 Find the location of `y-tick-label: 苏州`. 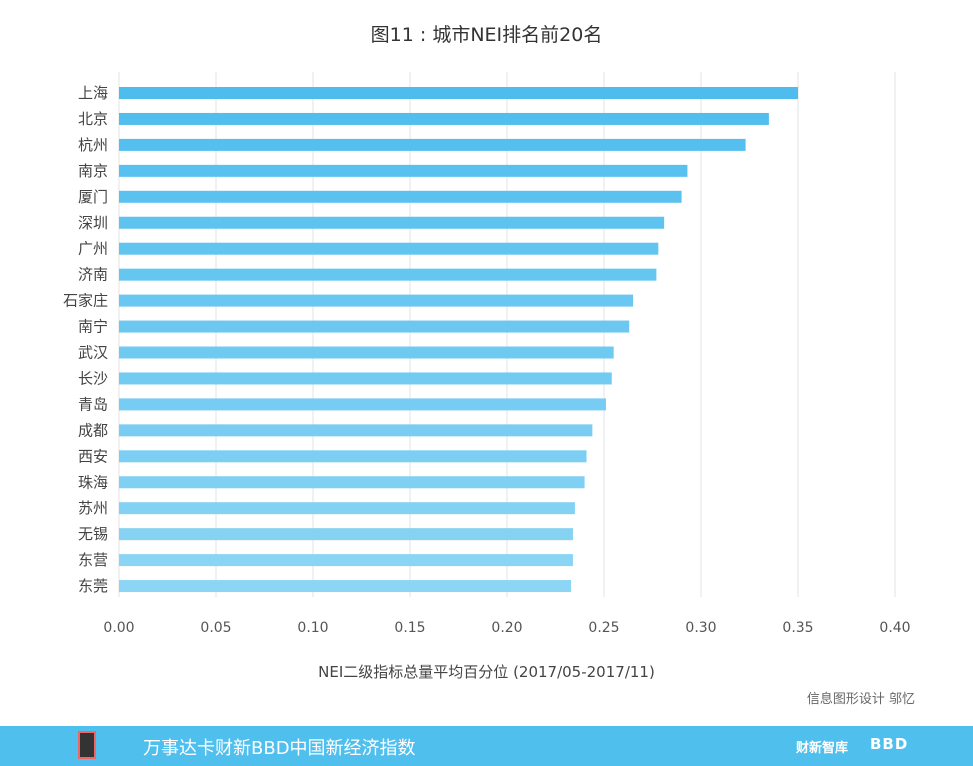

y-tick-label: 苏州 is located at coordinates (93, 508).